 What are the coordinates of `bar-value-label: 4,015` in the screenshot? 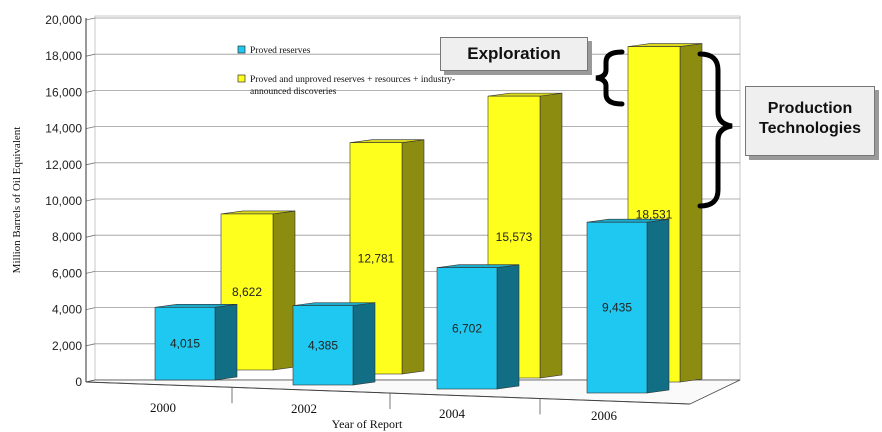 It's located at (185, 344).